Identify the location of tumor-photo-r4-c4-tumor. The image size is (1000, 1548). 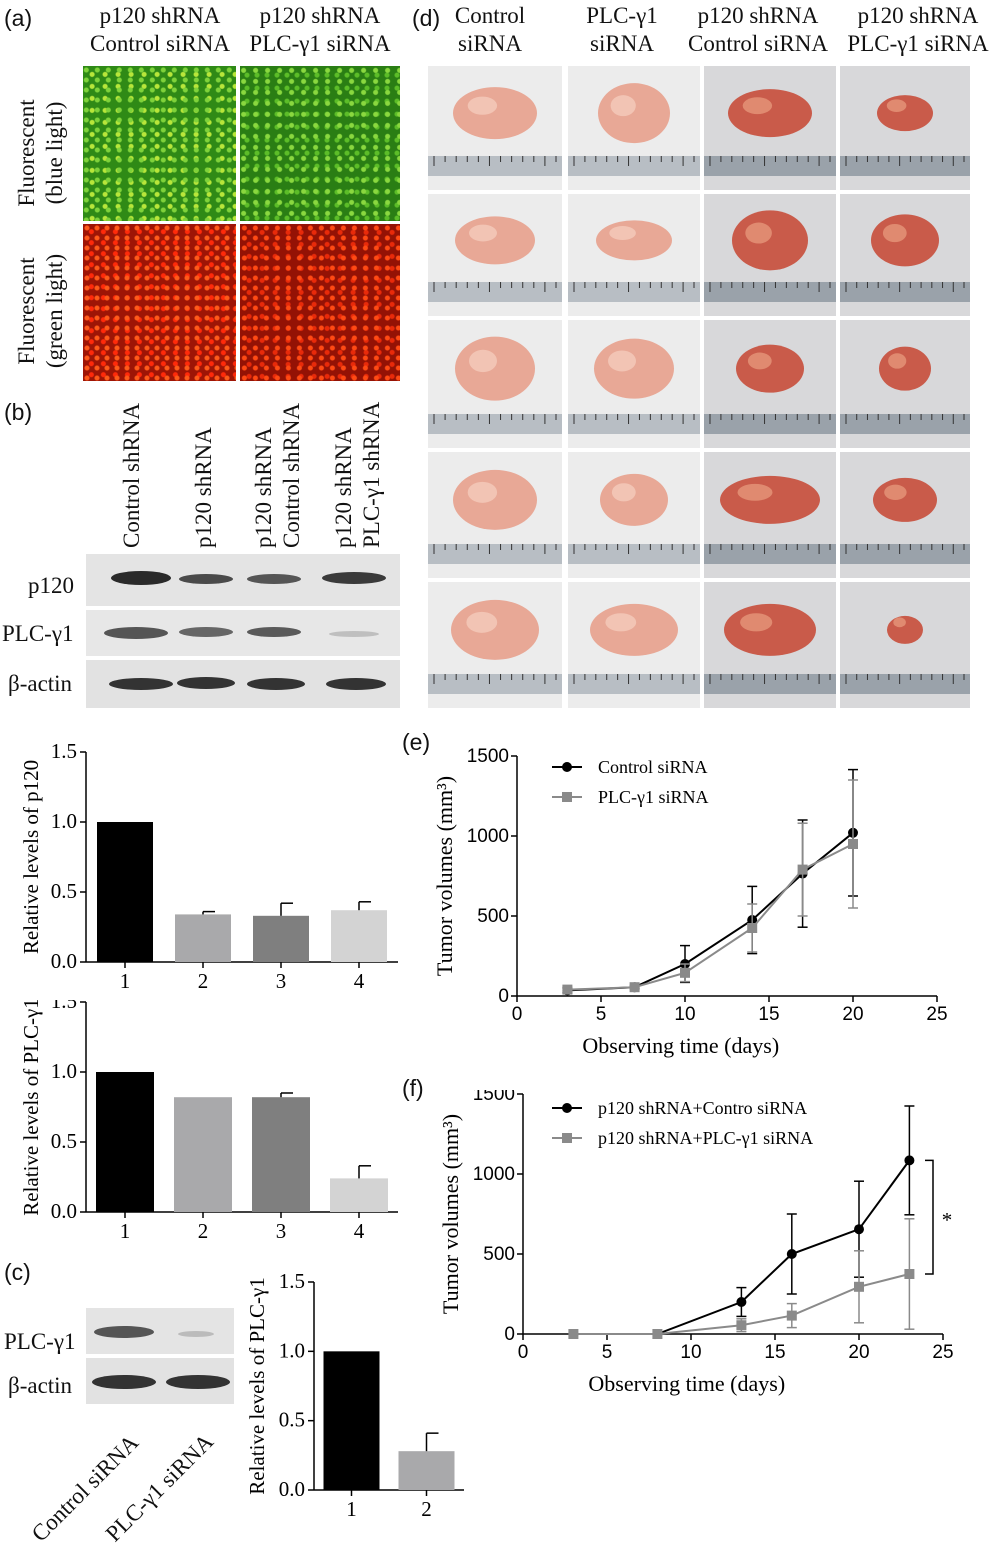
(905, 499).